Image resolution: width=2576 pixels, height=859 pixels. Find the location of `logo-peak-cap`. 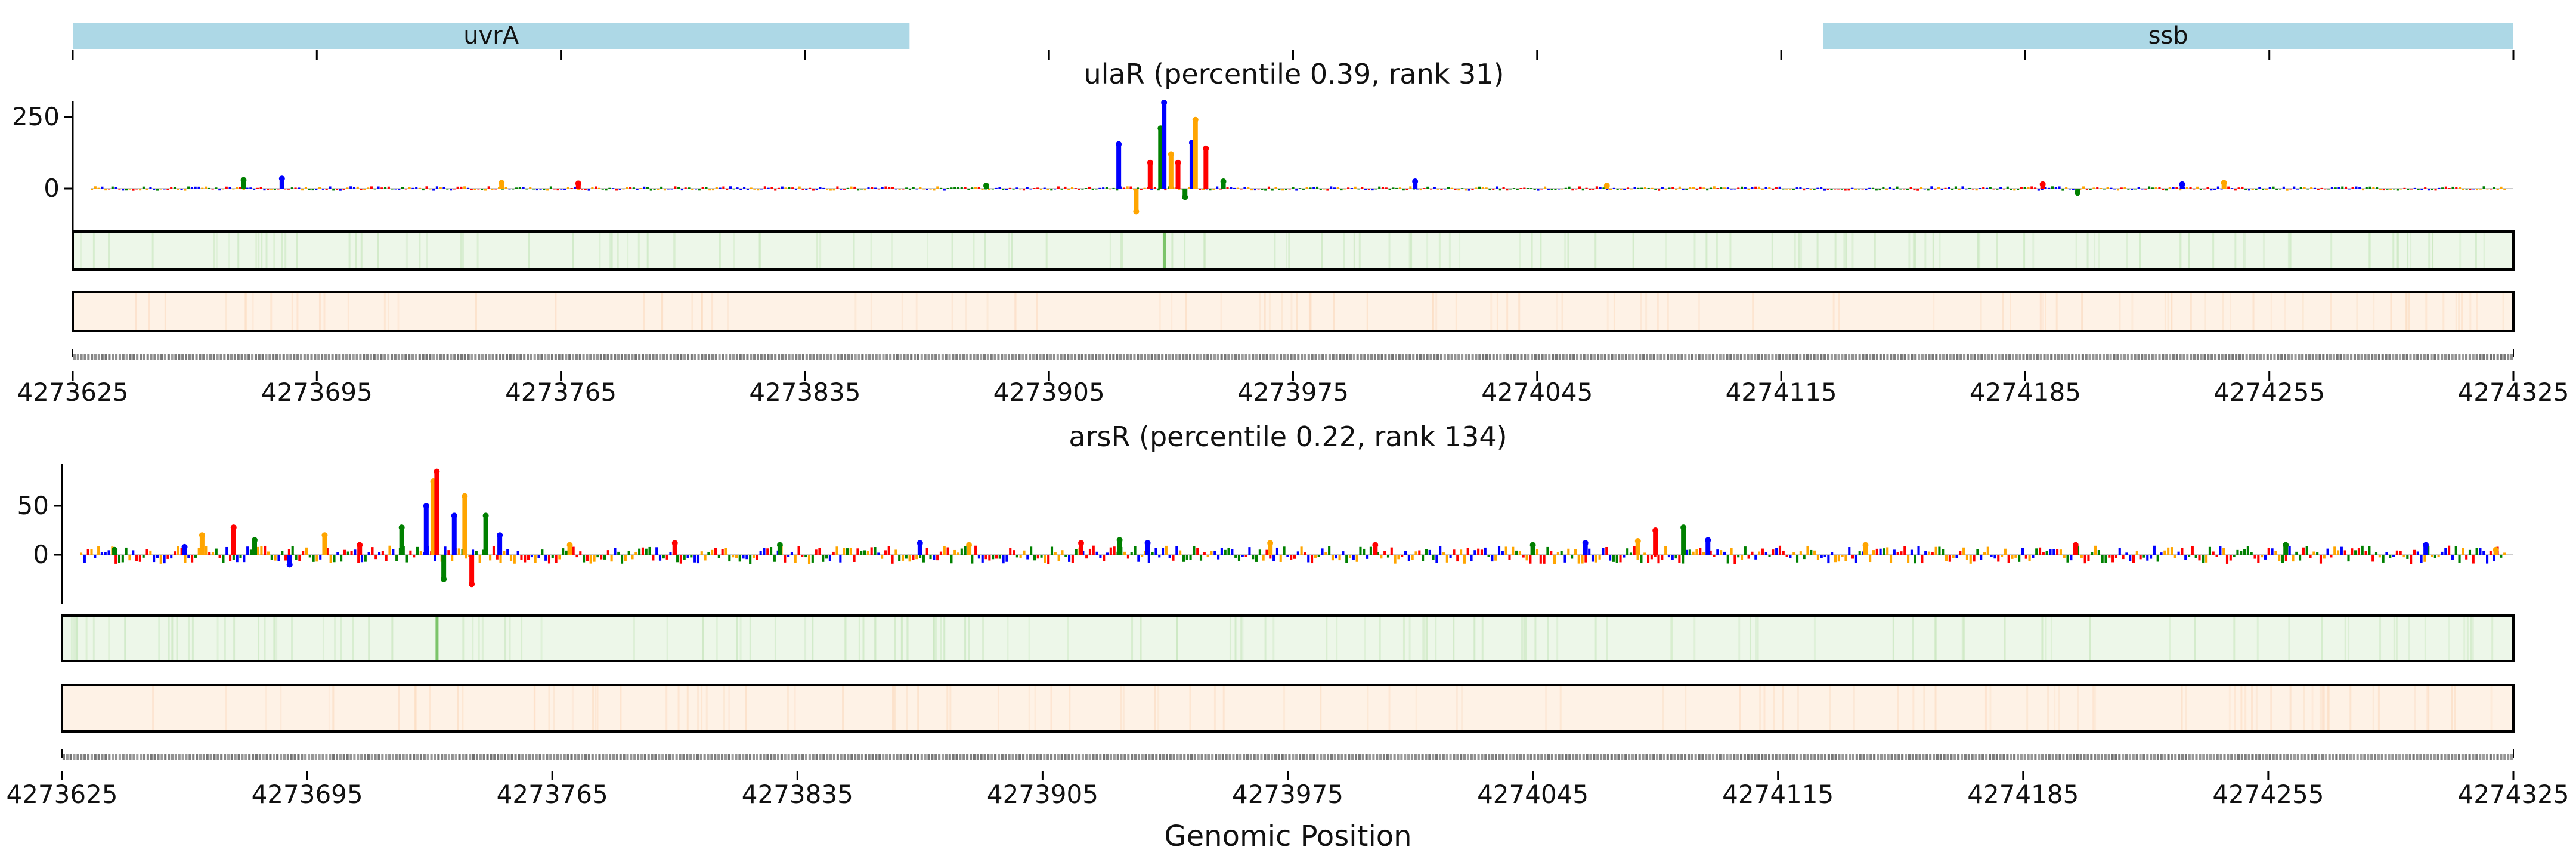

logo-peak-cap is located at coordinates (986, 186).